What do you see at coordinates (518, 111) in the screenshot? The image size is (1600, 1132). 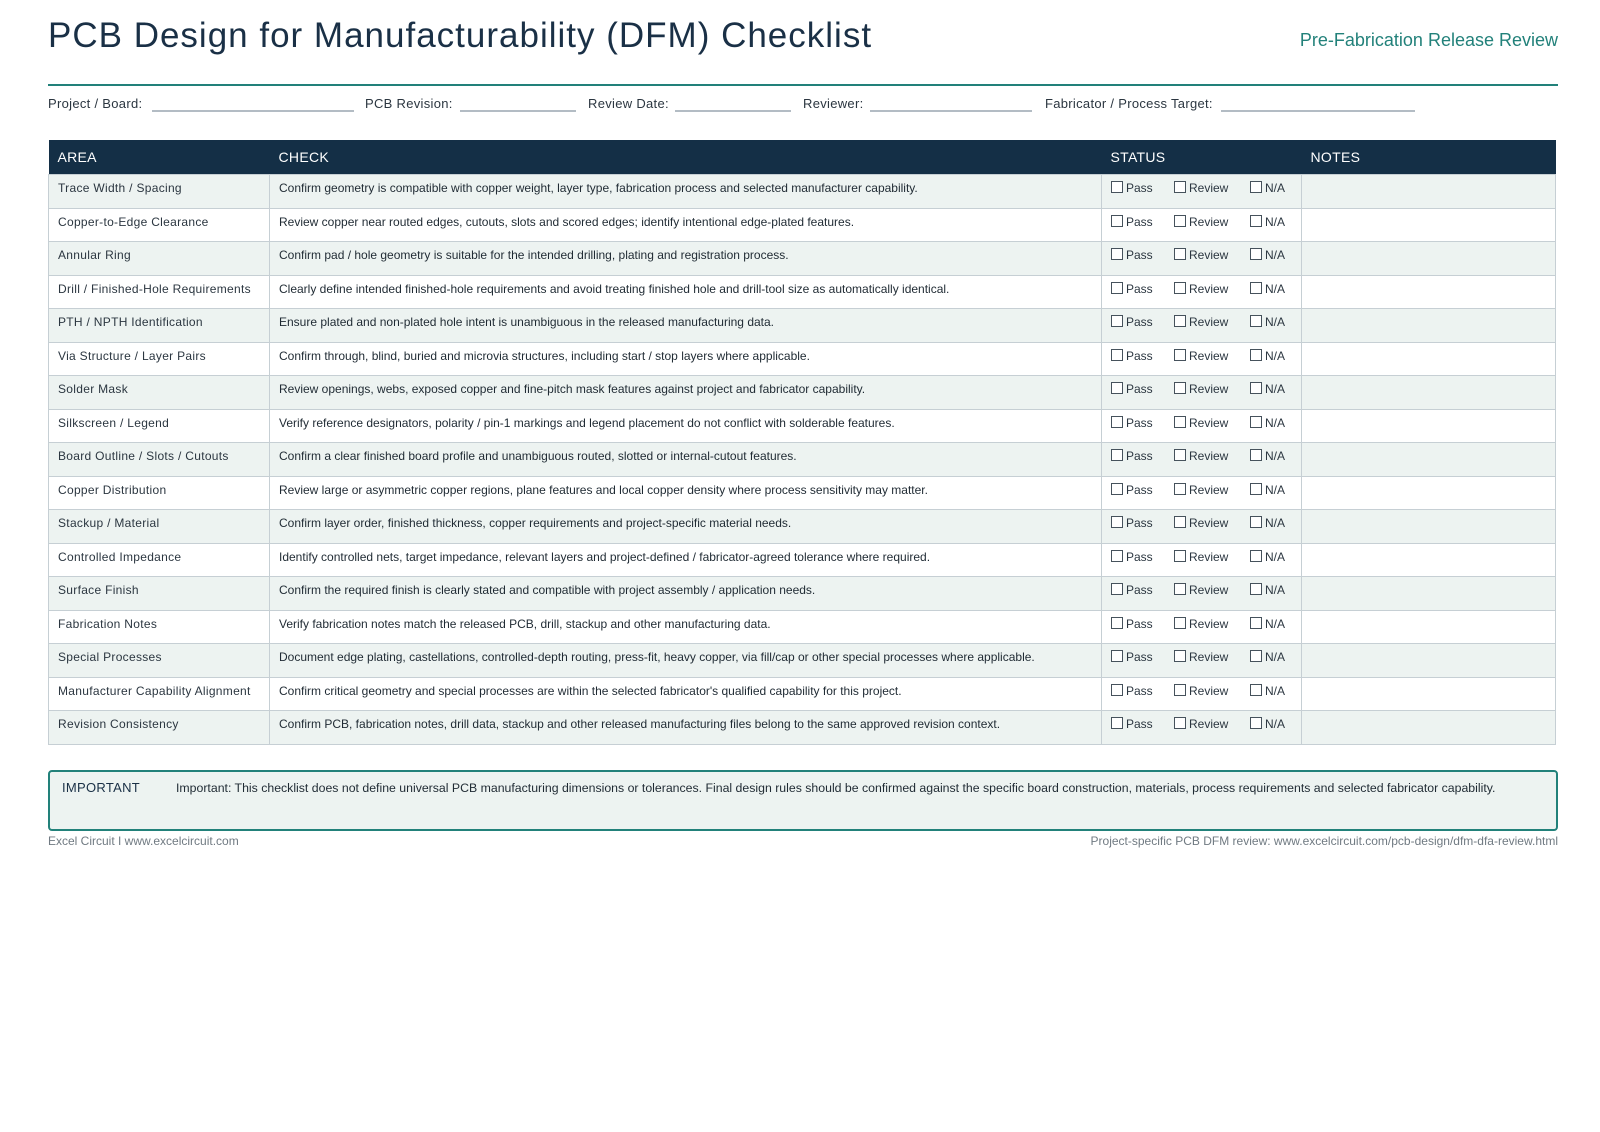 I see `revision-field` at bounding box center [518, 111].